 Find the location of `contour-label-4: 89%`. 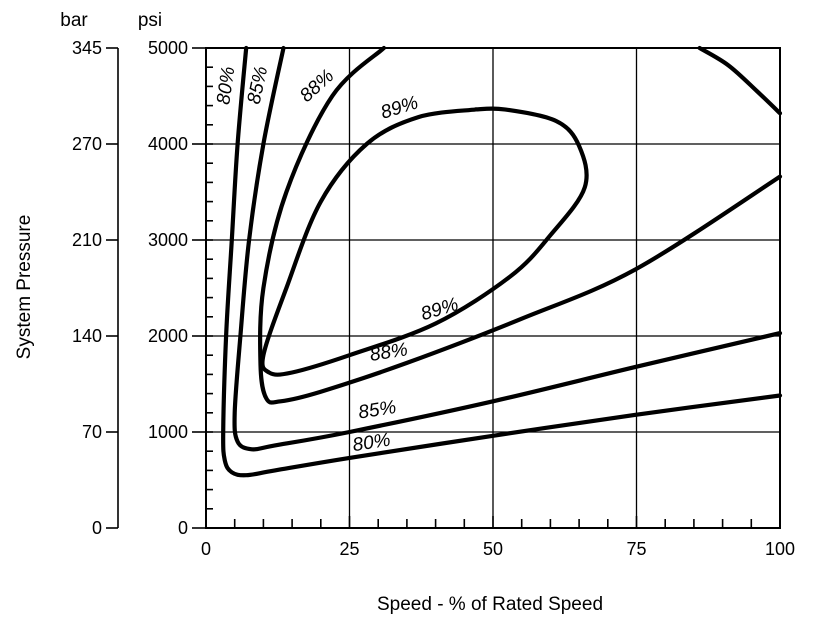

contour-label-4: 89% is located at coordinates (439, 309).